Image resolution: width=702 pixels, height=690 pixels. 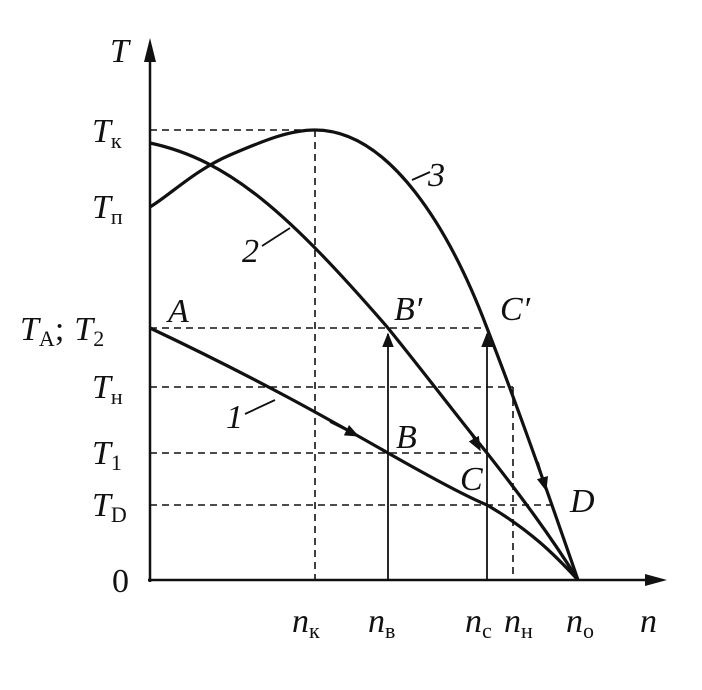 I want to click on point-label: B′, so click(x=408, y=309).